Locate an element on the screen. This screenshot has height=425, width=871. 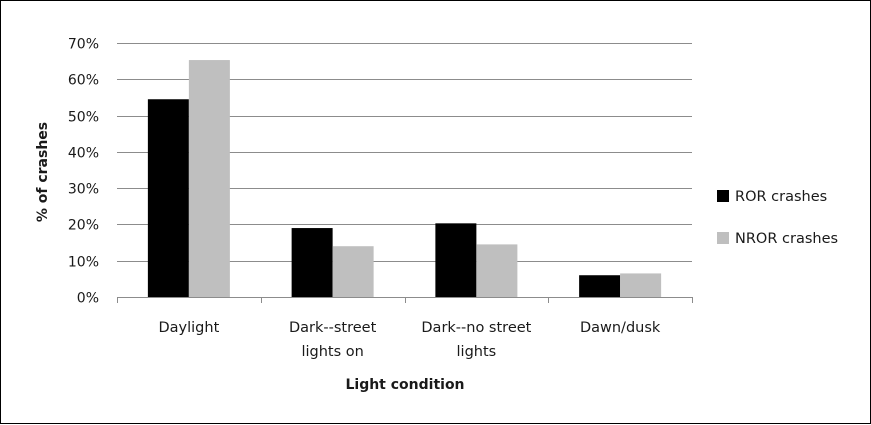
axes is located at coordinates (405, 300).